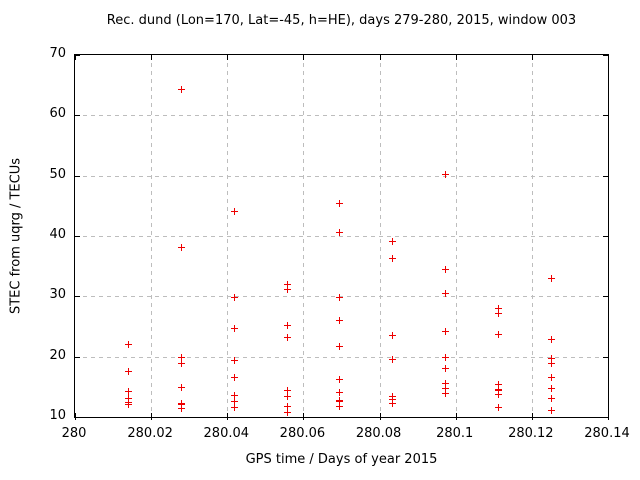 The image size is (640, 480). I want to click on x-tick-label: 280.04, so click(226, 433).